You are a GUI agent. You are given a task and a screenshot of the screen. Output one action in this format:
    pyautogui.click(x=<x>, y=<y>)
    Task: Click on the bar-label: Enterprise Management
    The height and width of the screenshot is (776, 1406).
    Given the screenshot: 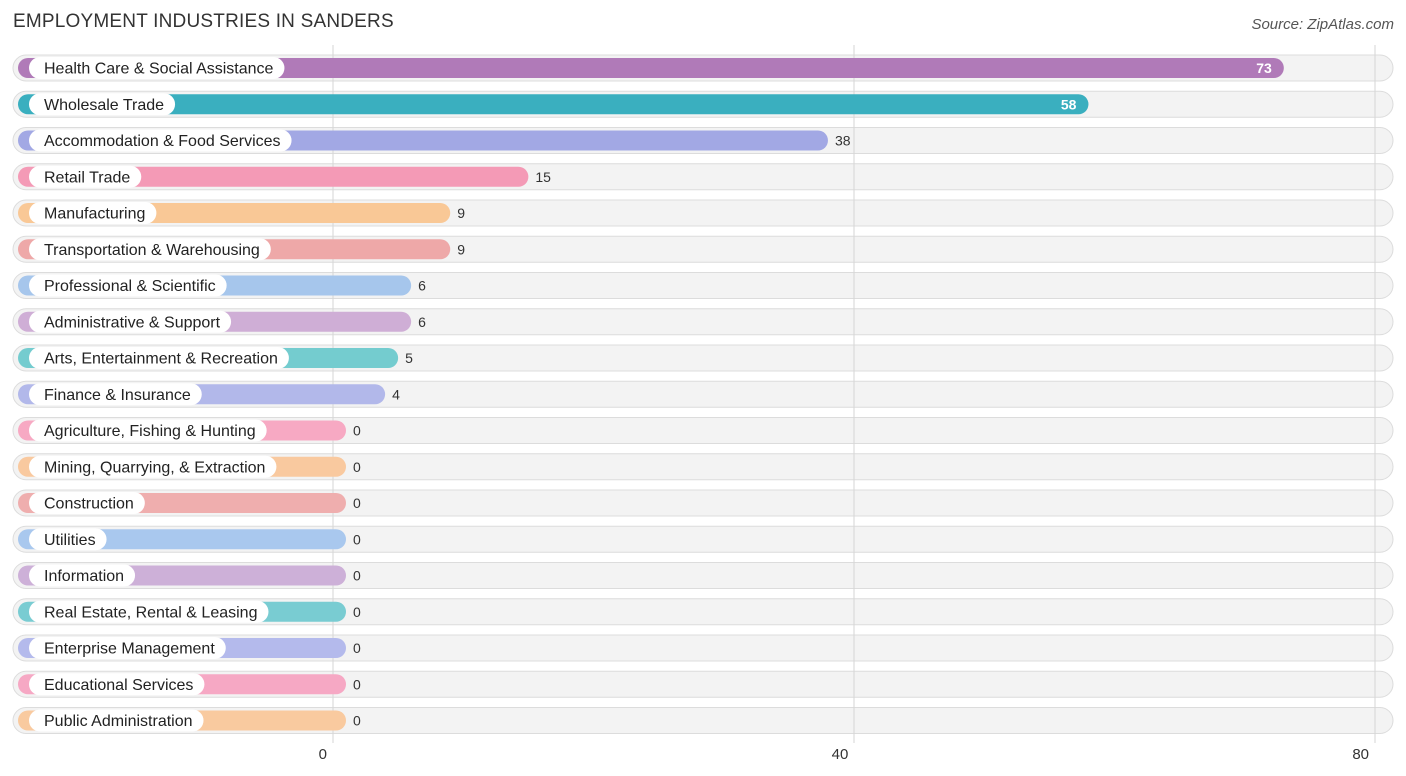 What is the action you would take?
    pyautogui.click(x=129, y=649)
    